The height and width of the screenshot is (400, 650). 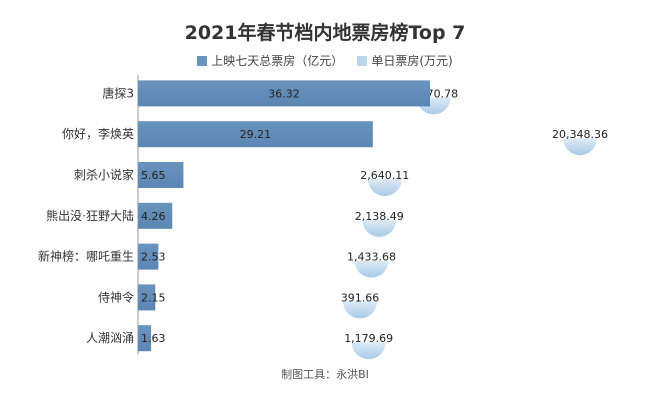 I want to click on legend-label-bubble: 单日票房(万元), so click(x=412, y=61).